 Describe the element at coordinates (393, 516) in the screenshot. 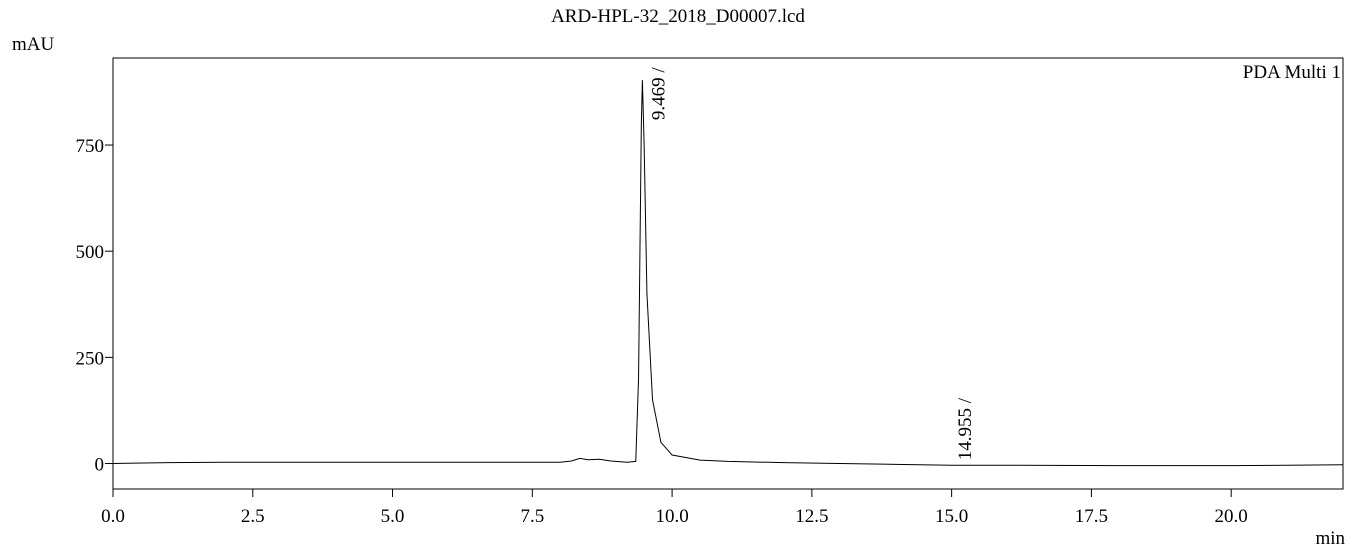

I see `x-tick-label: 5.0` at that location.